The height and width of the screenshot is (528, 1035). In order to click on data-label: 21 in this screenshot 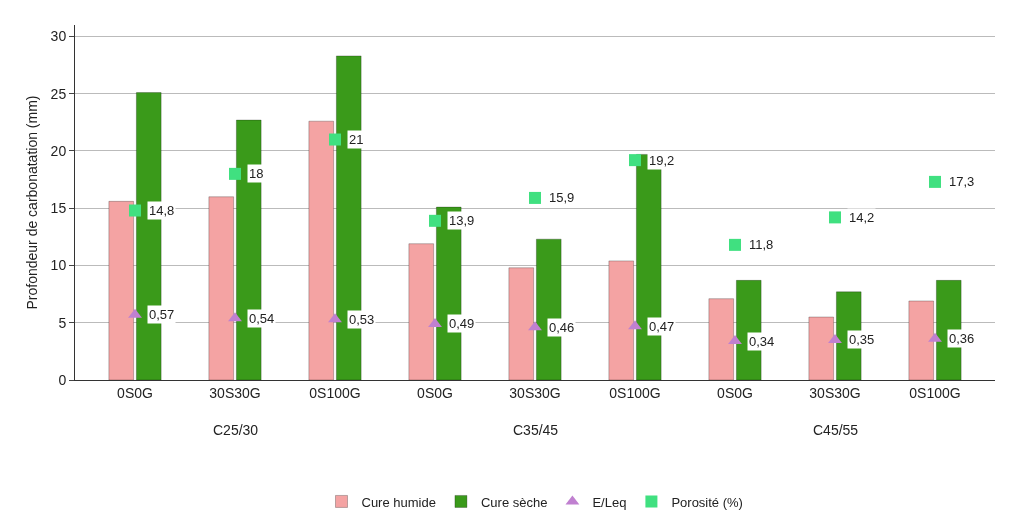, I will do `click(356, 139)`.